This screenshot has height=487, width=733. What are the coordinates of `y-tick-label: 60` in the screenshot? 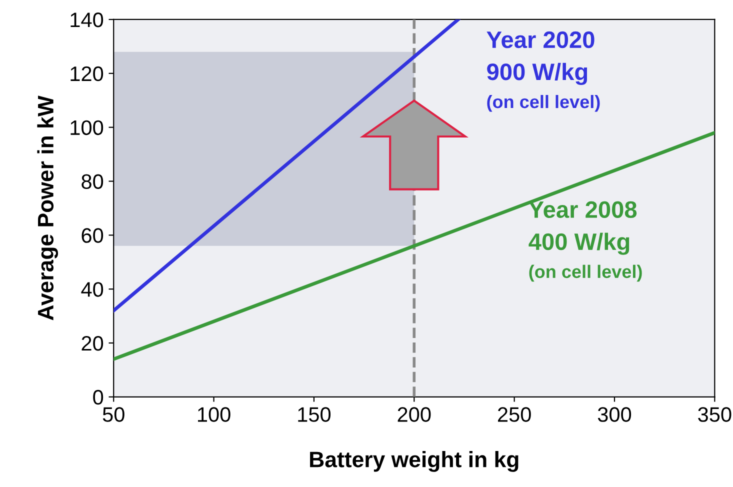 It's located at (93, 235).